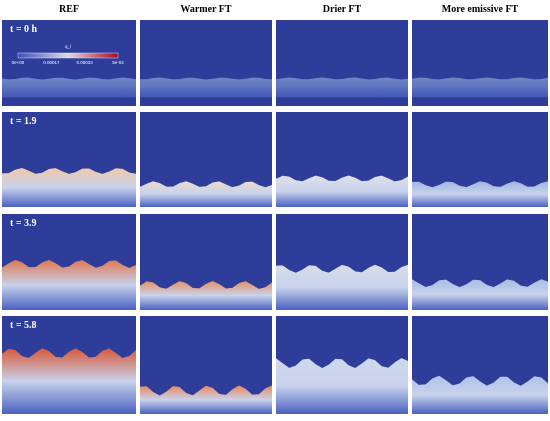  What do you see at coordinates (68, 55) in the screenshot?
I see `colorbar` at bounding box center [68, 55].